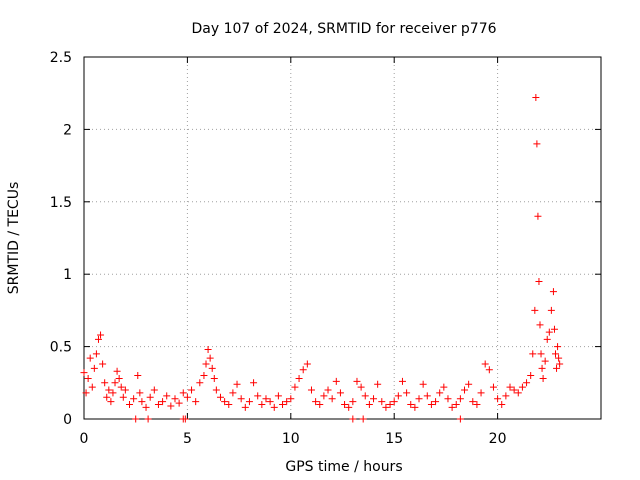  I want to click on x-tick-label: 20, so click(498, 439).